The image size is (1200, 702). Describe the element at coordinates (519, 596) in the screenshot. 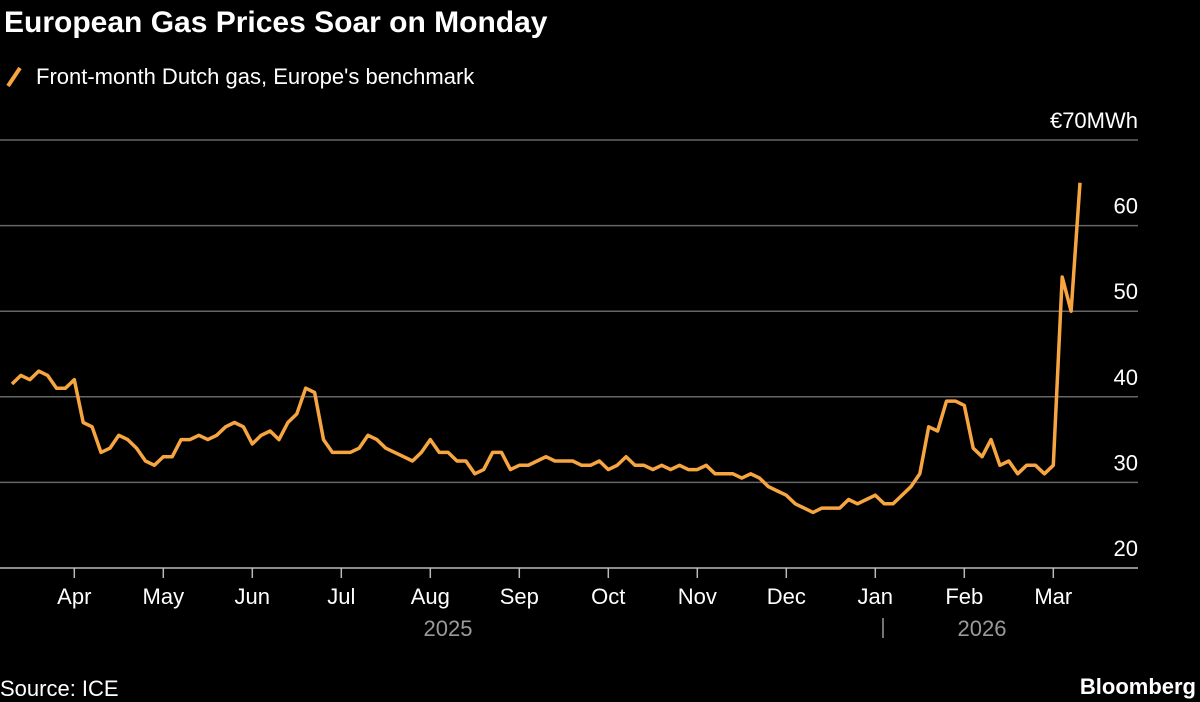

I see `x-tick-label: Sep` at that location.